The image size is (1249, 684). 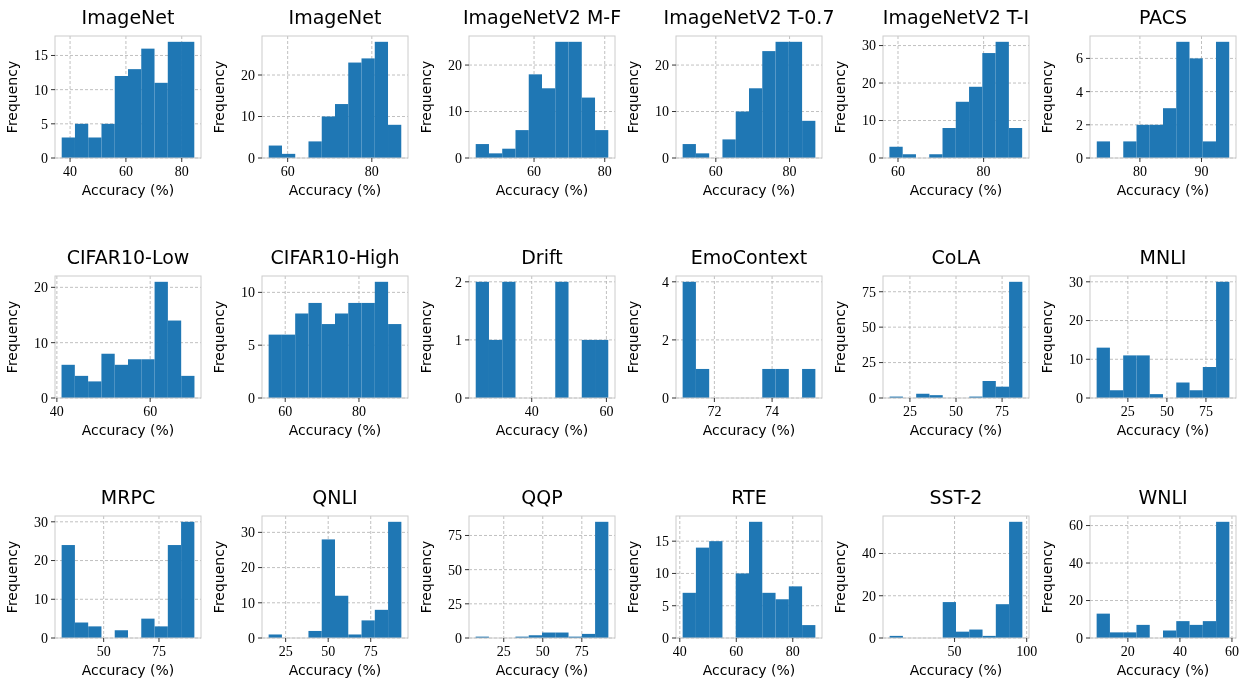 What do you see at coordinates (455, 604) in the screenshot?
I see `y-tick-label: 25` at bounding box center [455, 604].